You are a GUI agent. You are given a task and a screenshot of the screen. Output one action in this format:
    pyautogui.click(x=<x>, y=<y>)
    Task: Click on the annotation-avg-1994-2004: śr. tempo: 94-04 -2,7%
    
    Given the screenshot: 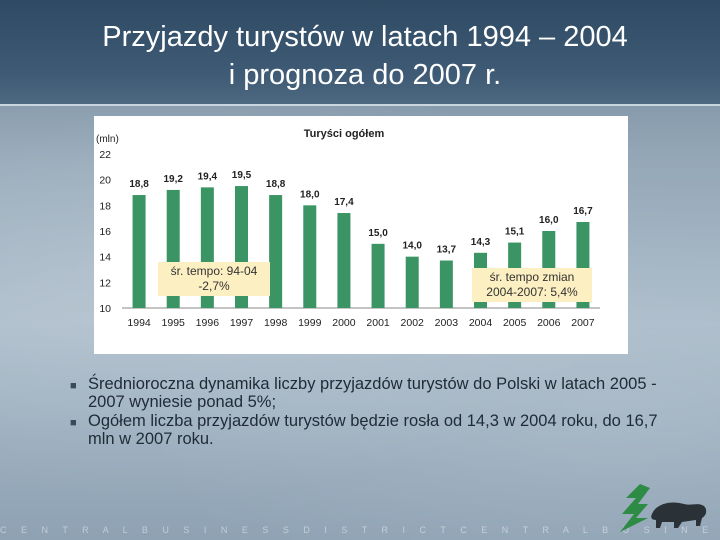 What is the action you would take?
    pyautogui.click(x=214, y=279)
    